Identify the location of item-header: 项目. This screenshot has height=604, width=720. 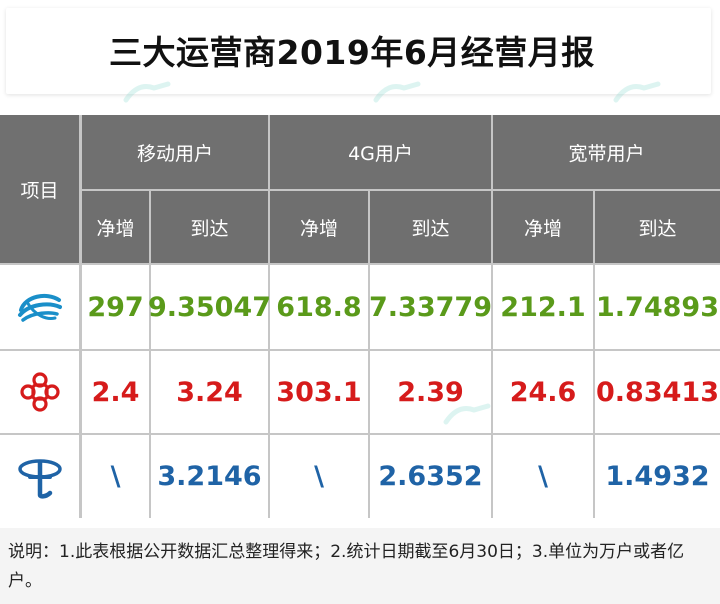
(39, 189).